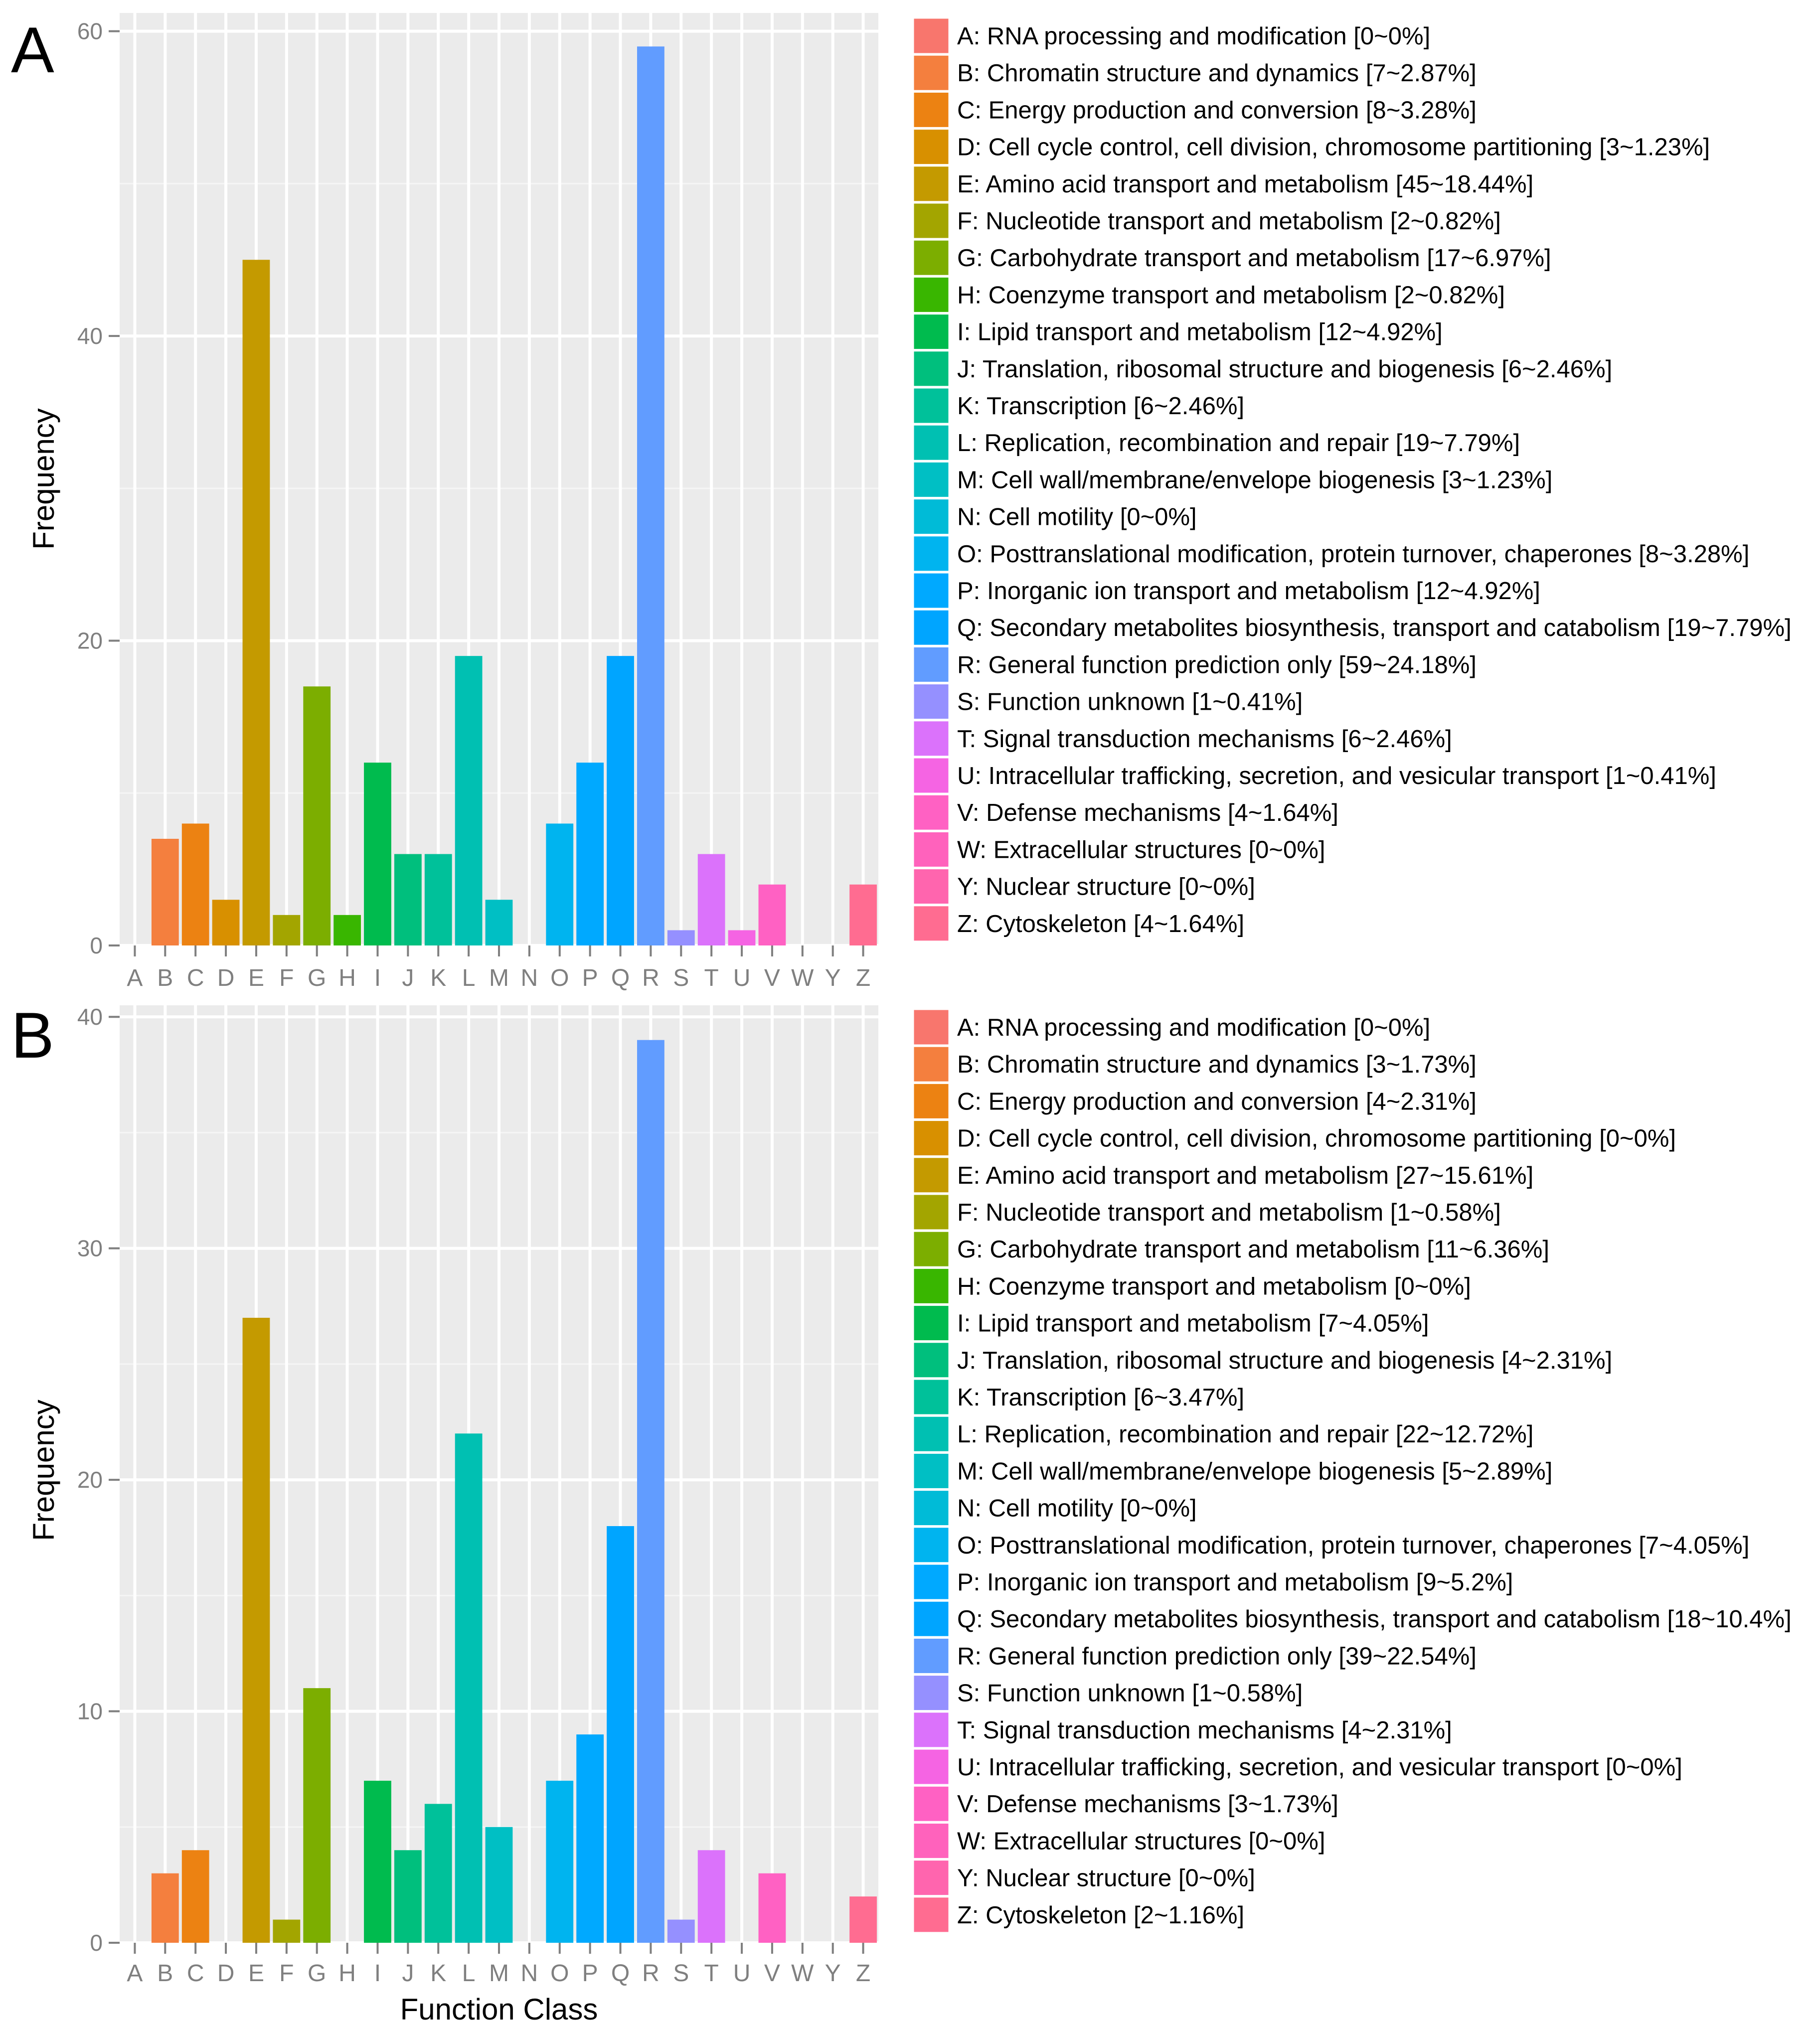 Image resolution: width=1820 pixels, height=2028 pixels. Describe the element at coordinates (287, 1931) in the screenshot. I see `bar-f` at that location.